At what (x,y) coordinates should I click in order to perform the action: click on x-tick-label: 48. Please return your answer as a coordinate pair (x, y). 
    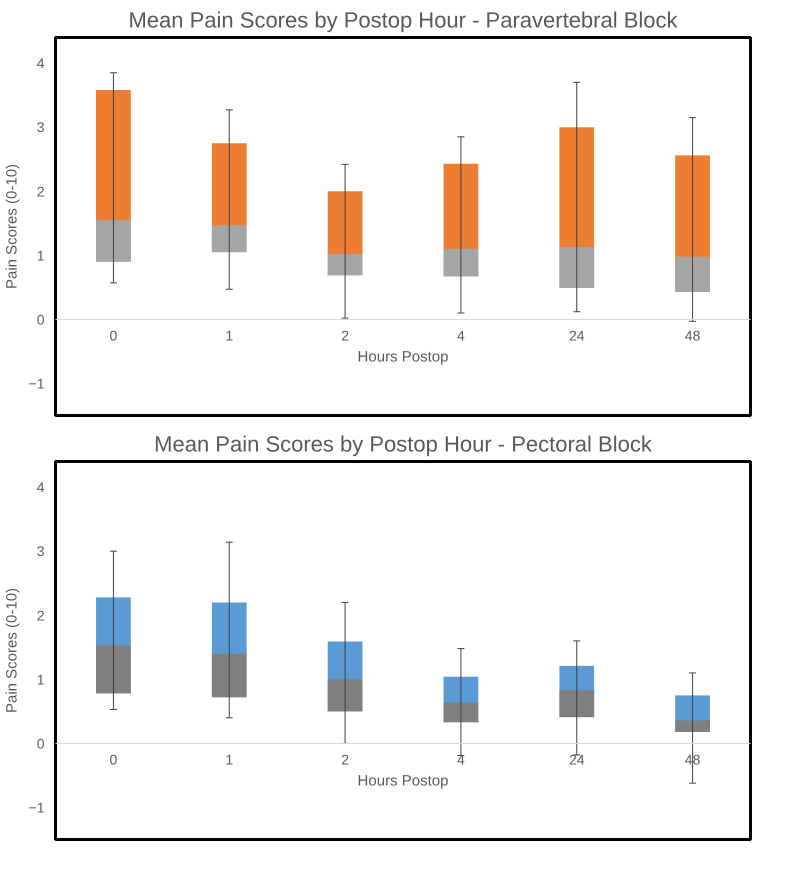
    Looking at the image, I should click on (692, 335).